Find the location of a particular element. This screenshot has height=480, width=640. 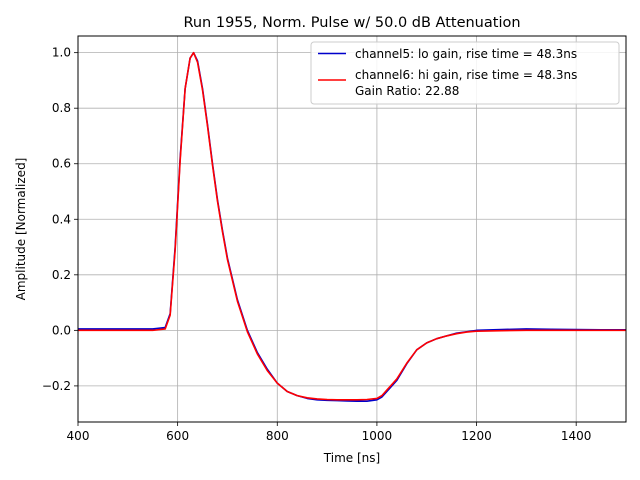

y-axis-label: Amplitude [Normalized] is located at coordinates (21, 229).